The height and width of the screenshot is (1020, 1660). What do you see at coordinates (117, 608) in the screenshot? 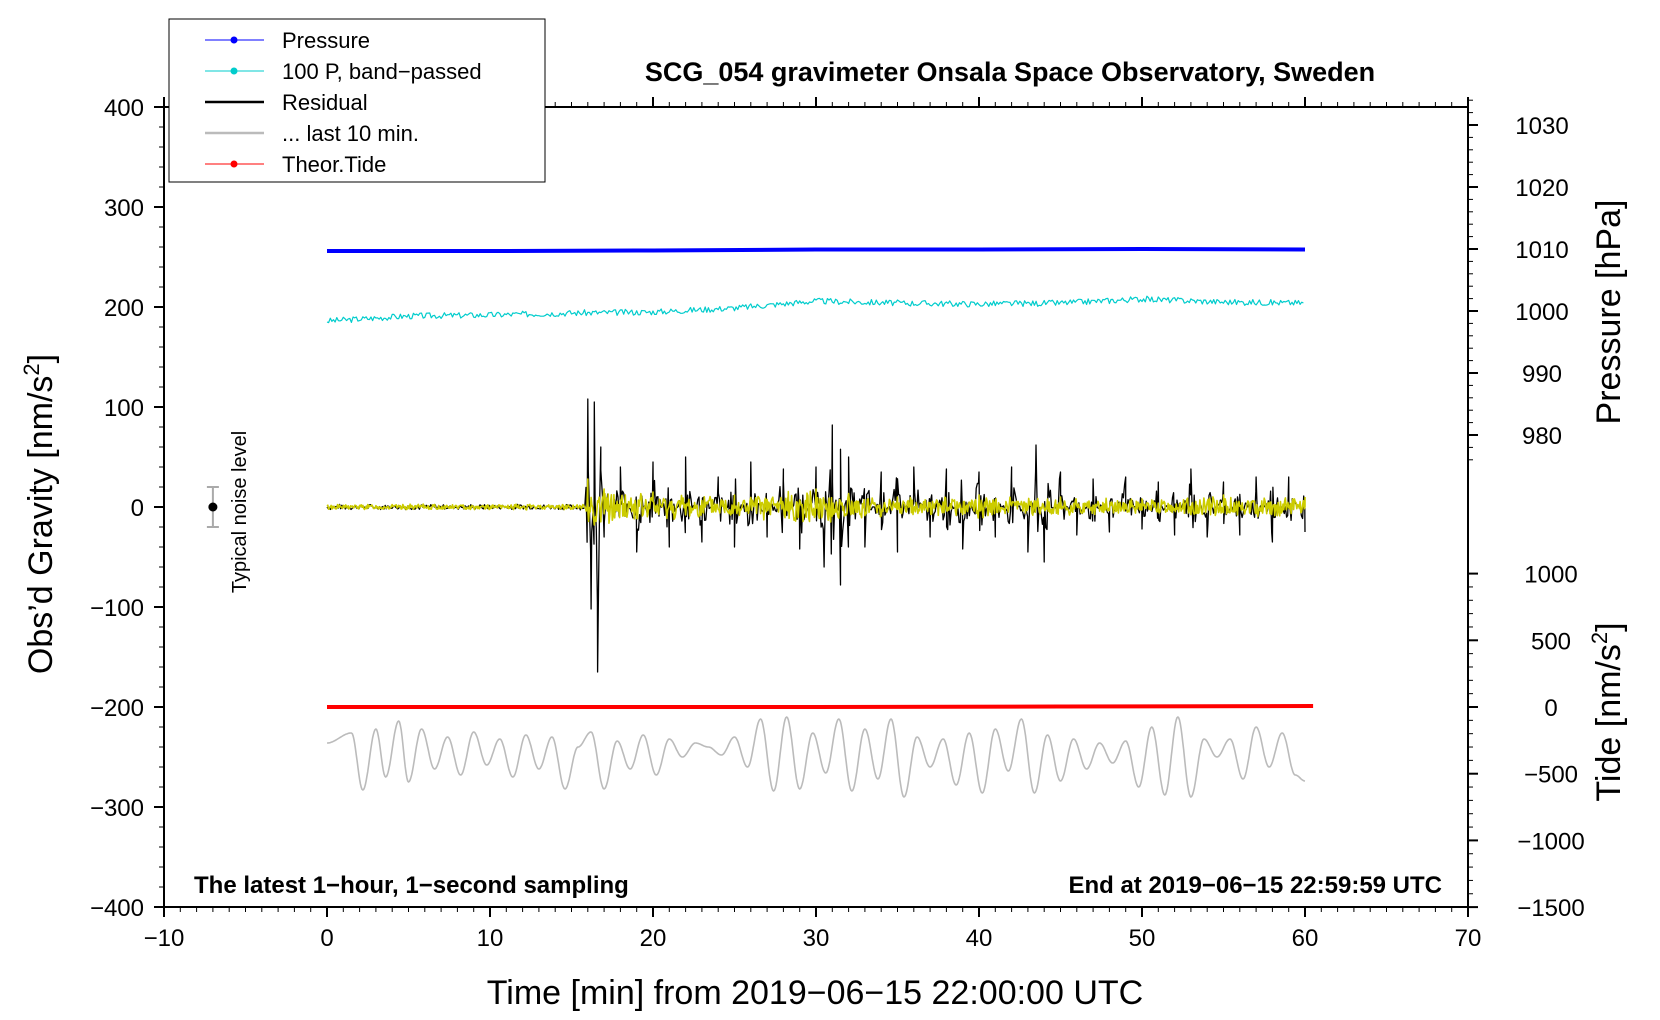
I see `y-tick-label: −100` at bounding box center [117, 608].